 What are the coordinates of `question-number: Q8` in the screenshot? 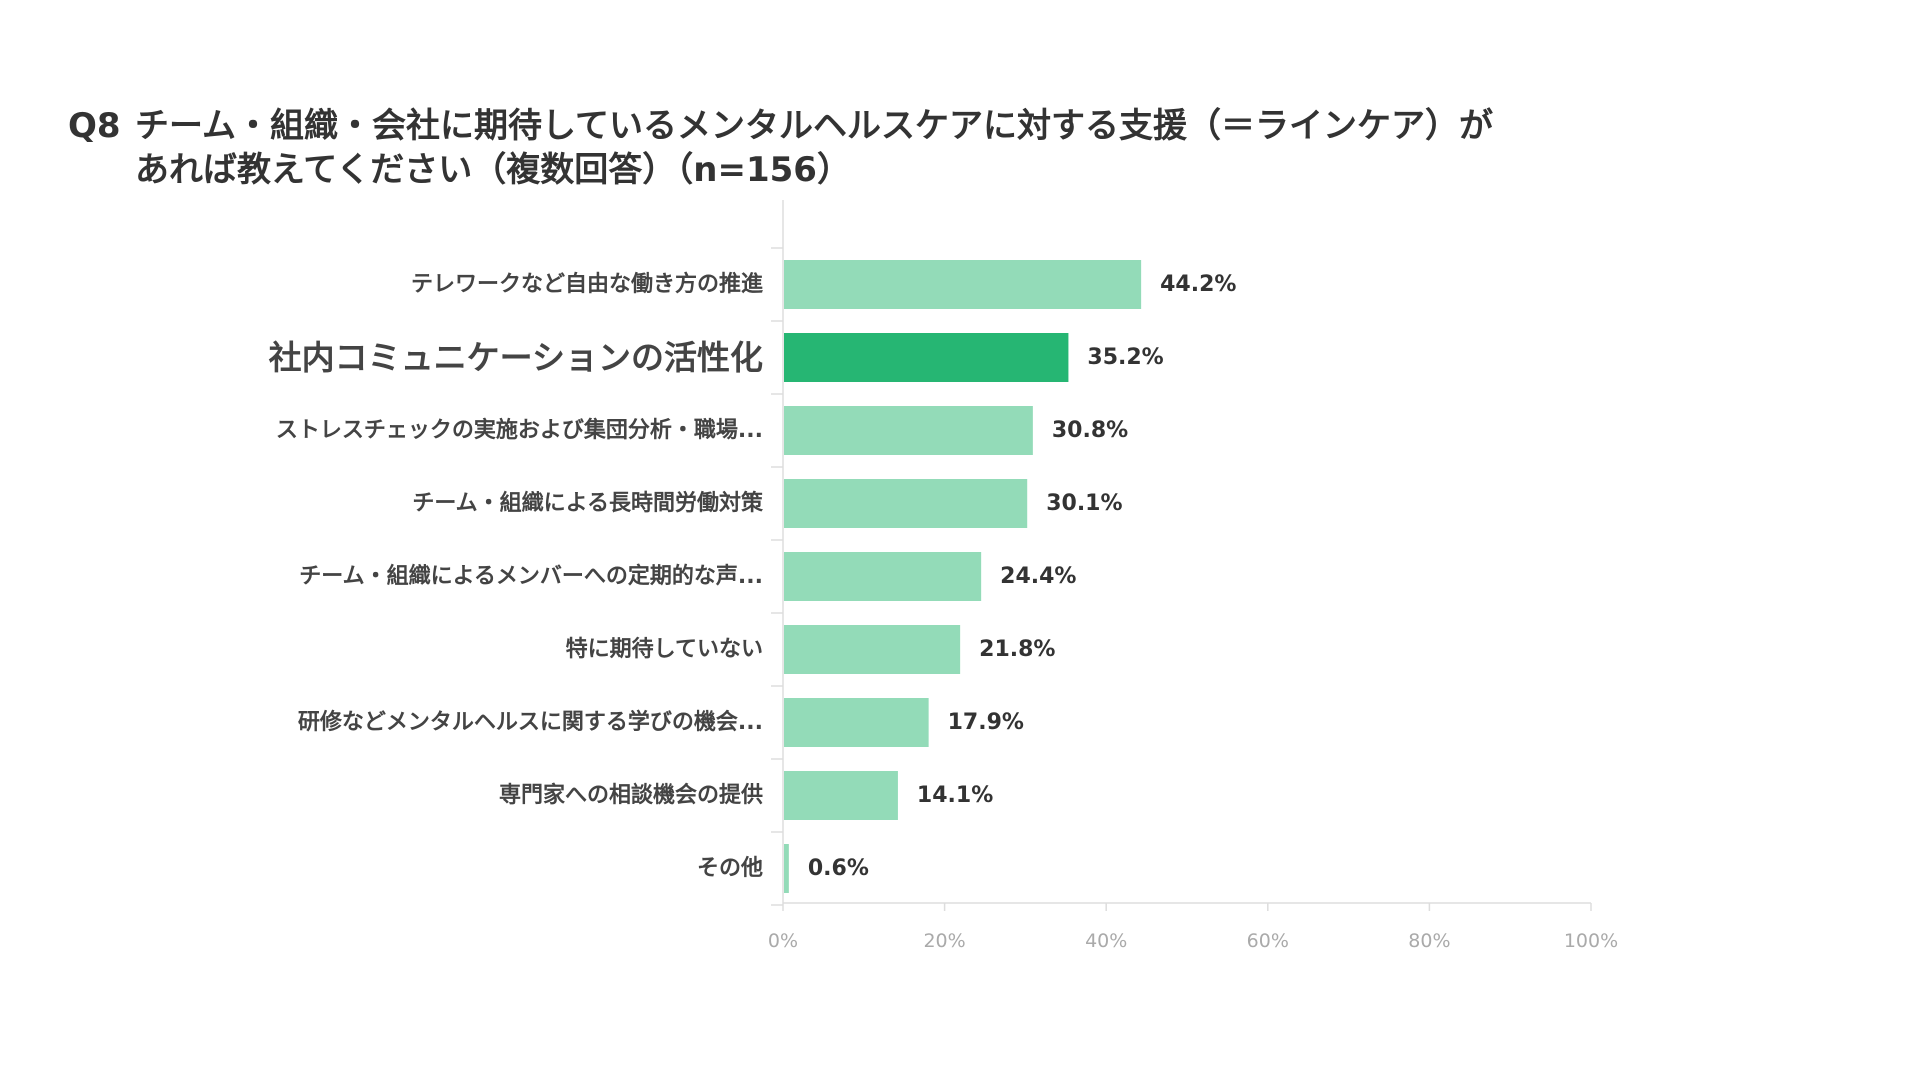 It's located at (94, 126).